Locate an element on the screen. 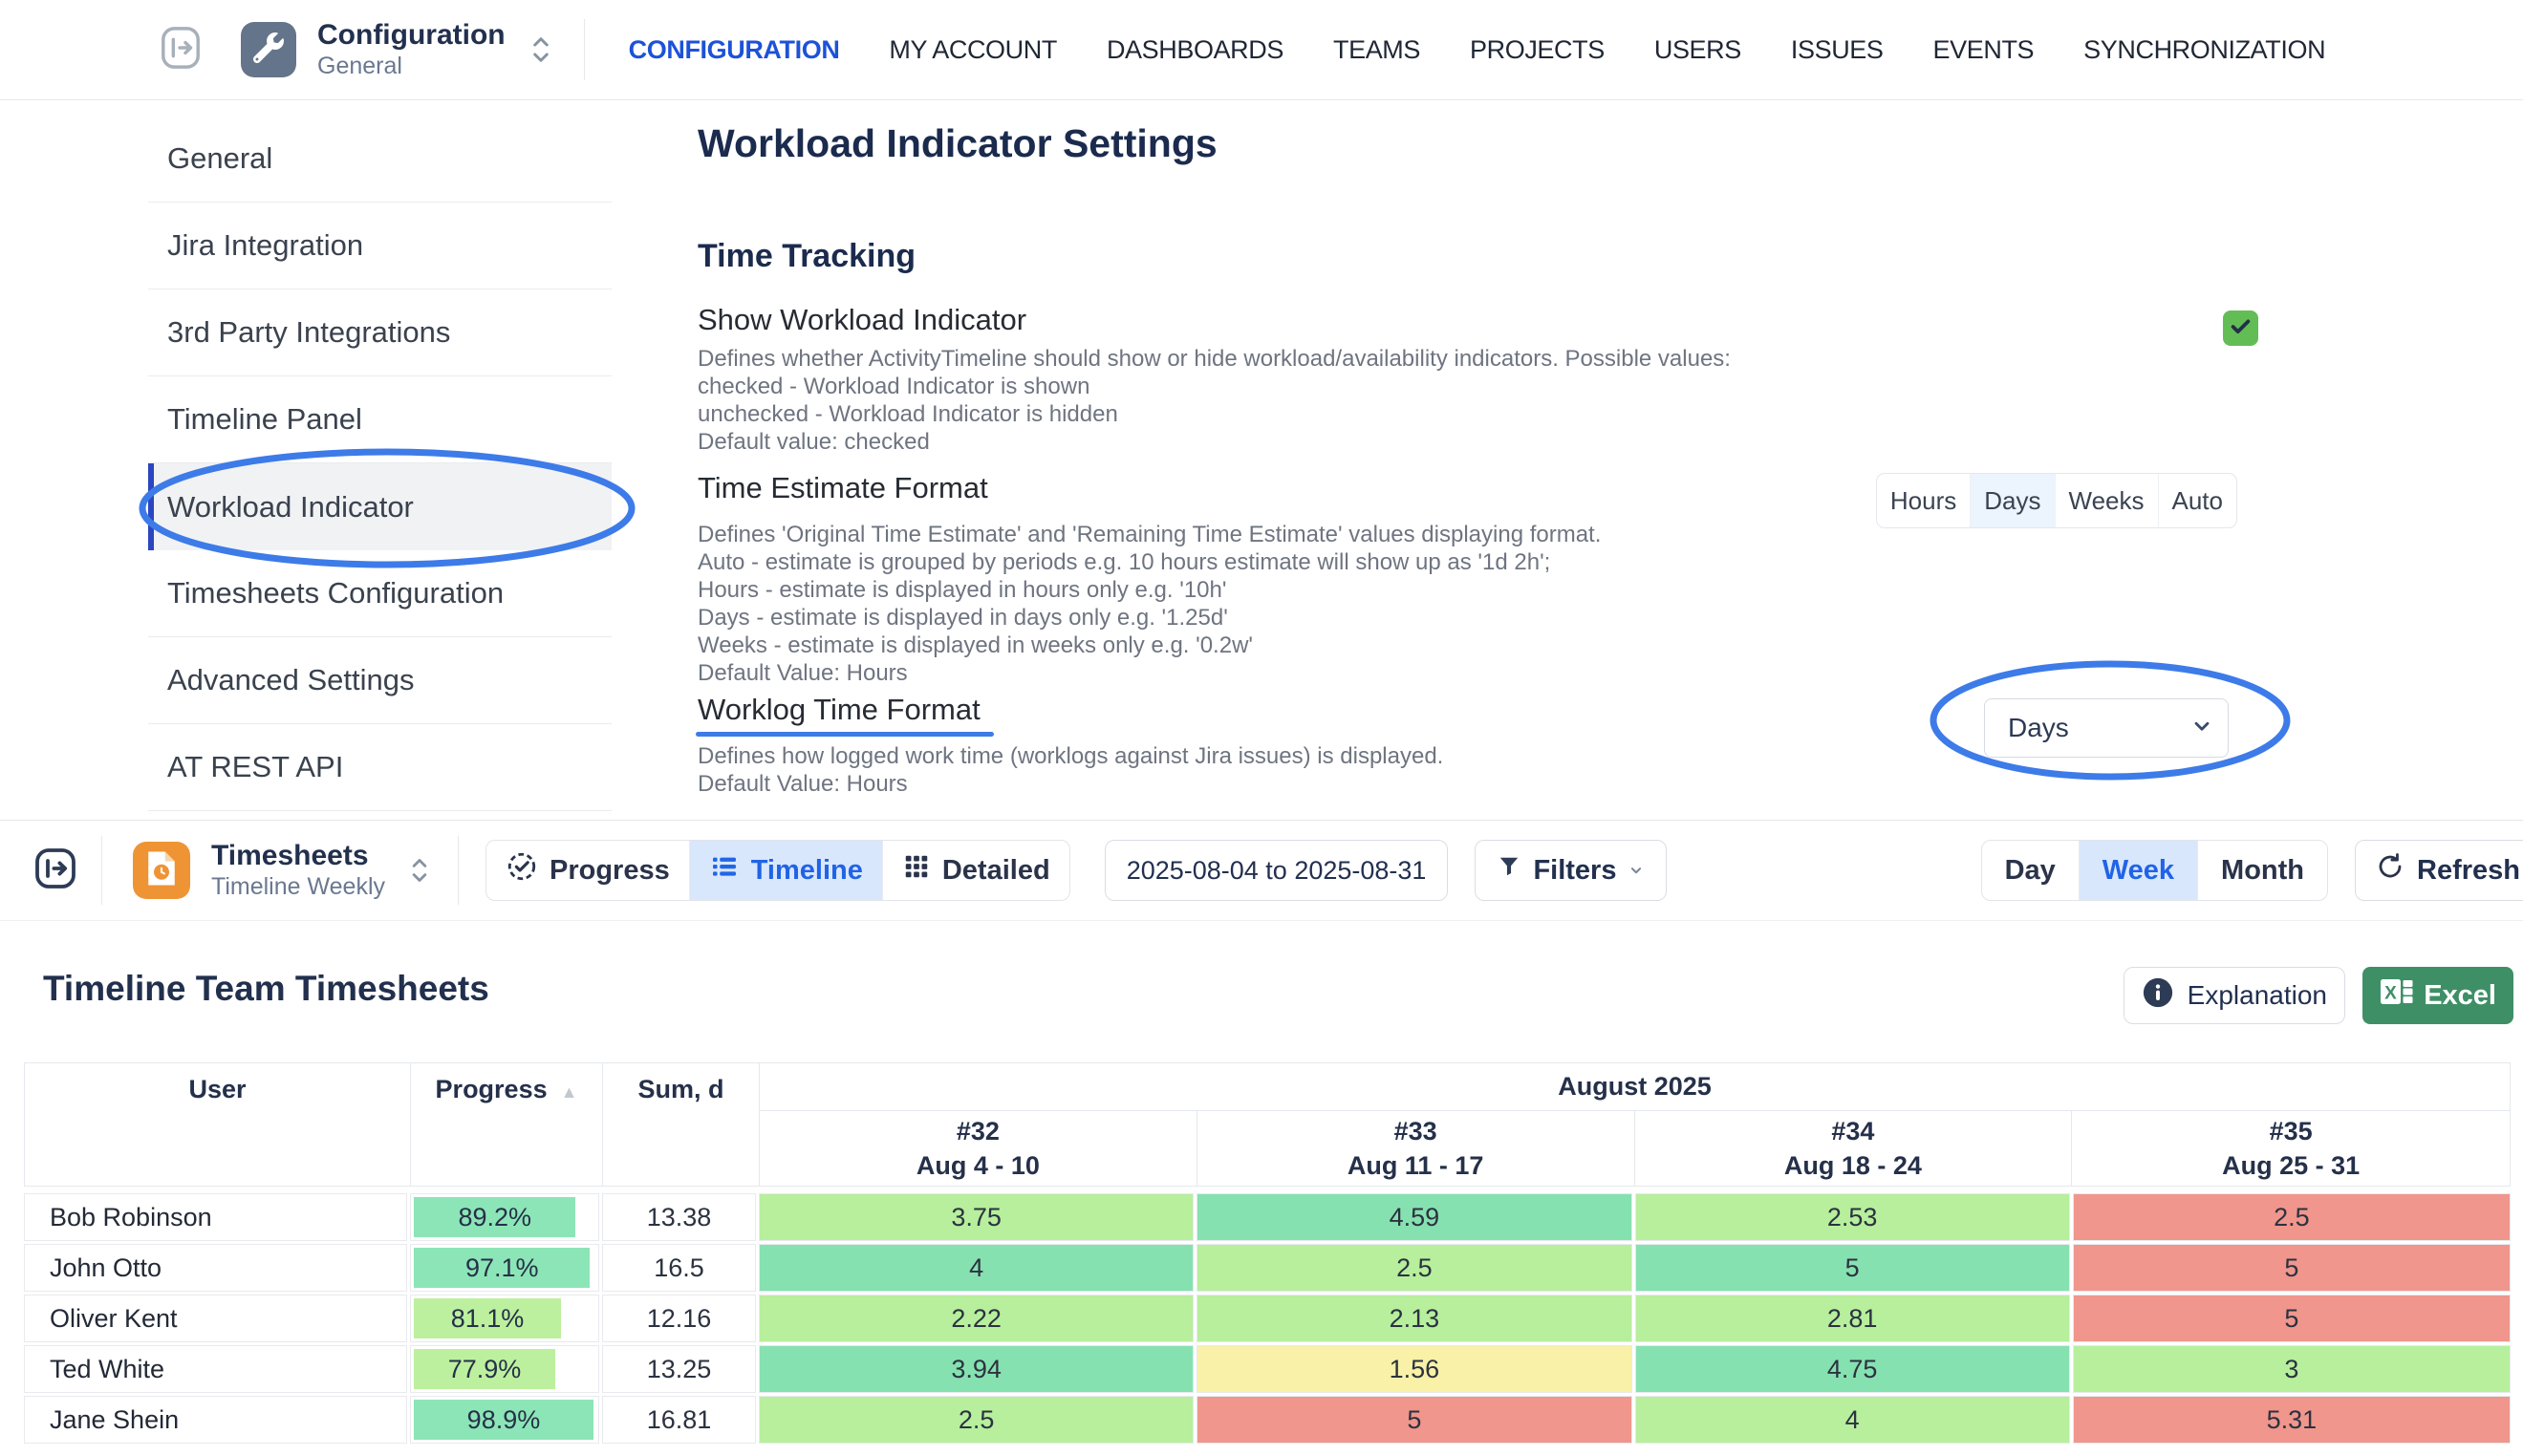  checkmark-icon is located at coordinates (2240, 329).